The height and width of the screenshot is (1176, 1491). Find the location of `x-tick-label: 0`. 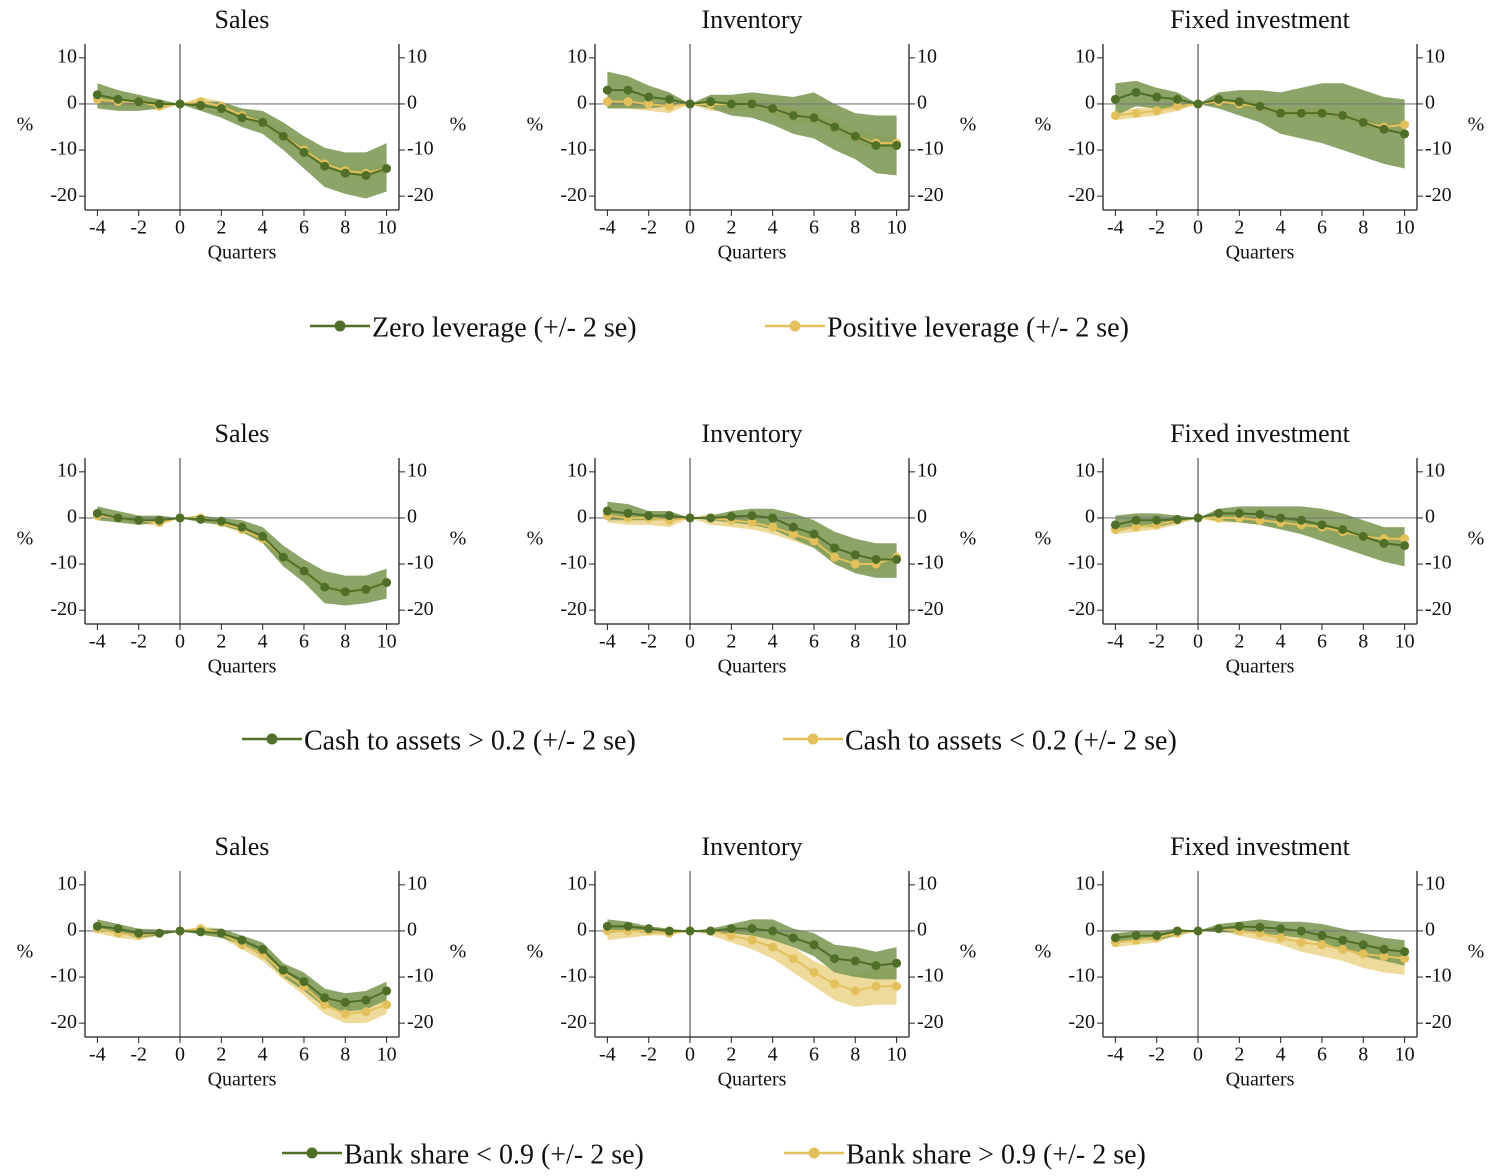

x-tick-label: 0 is located at coordinates (180, 228).